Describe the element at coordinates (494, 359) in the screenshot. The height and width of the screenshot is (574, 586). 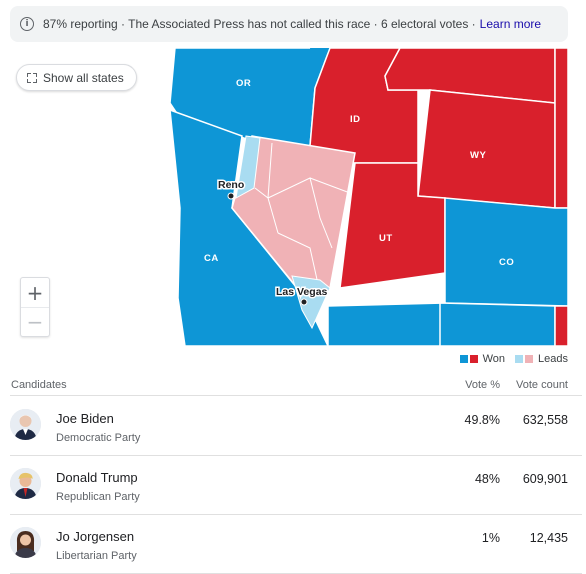
I see `legend-won-label: Won` at that location.